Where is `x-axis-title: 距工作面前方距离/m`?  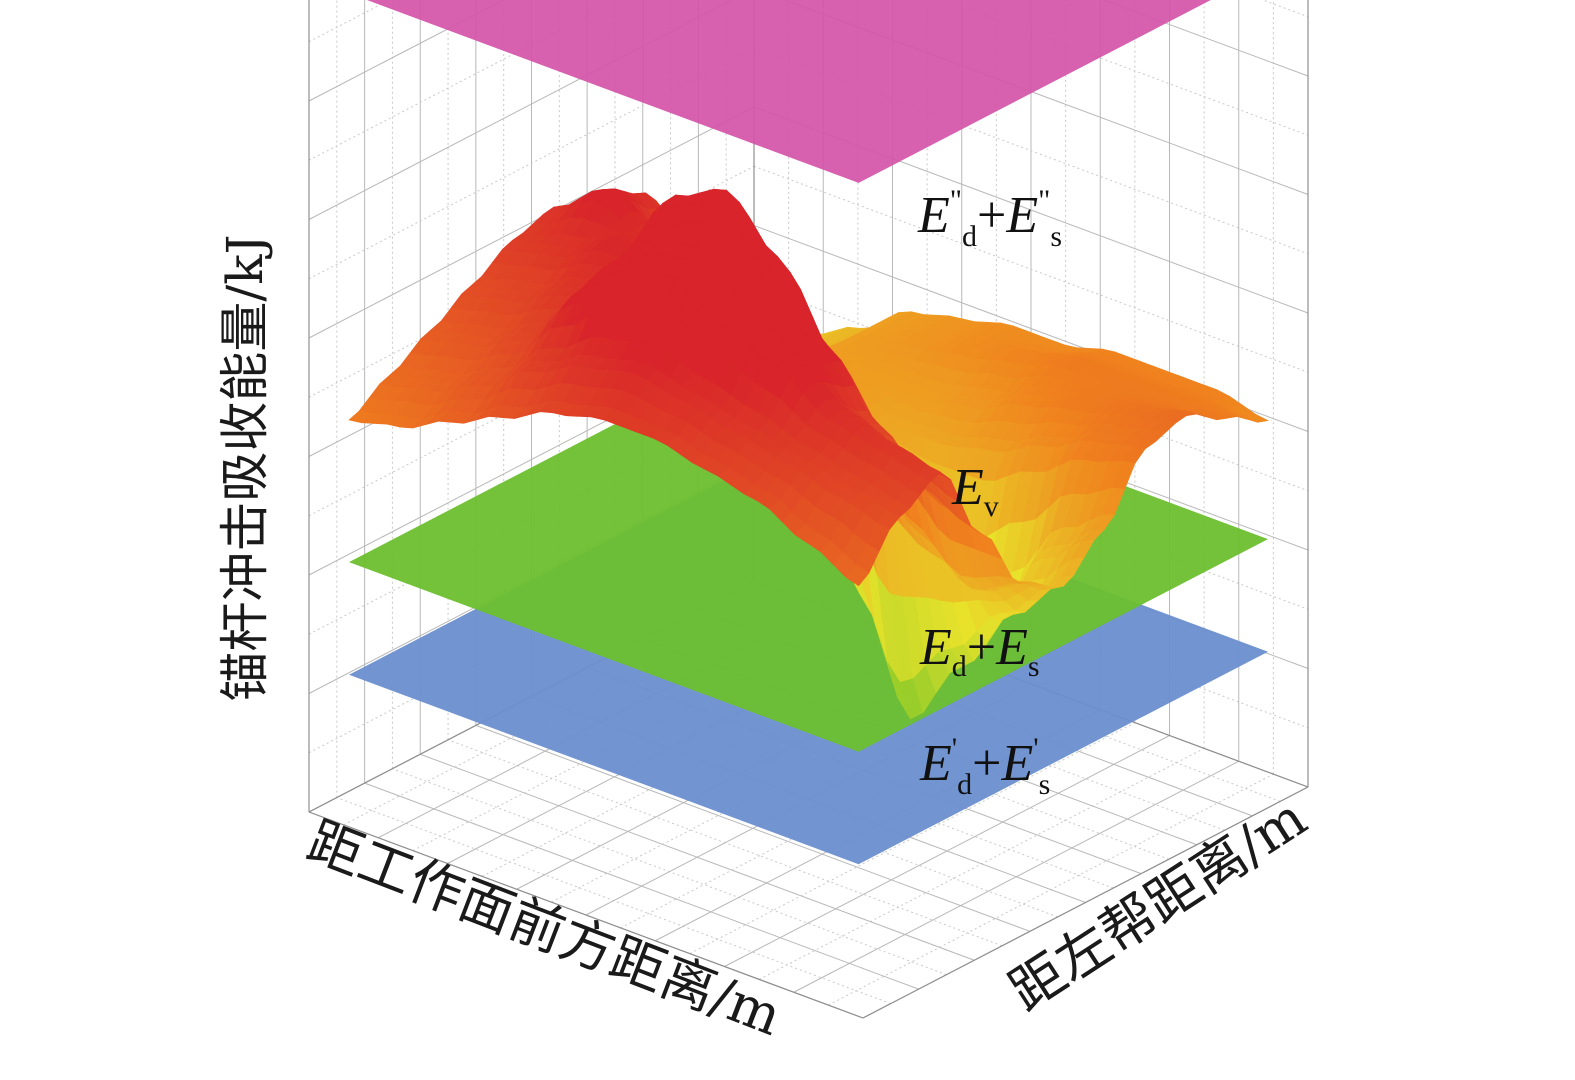
x-axis-title: 距工作面前方距离/m is located at coordinates (544, 928).